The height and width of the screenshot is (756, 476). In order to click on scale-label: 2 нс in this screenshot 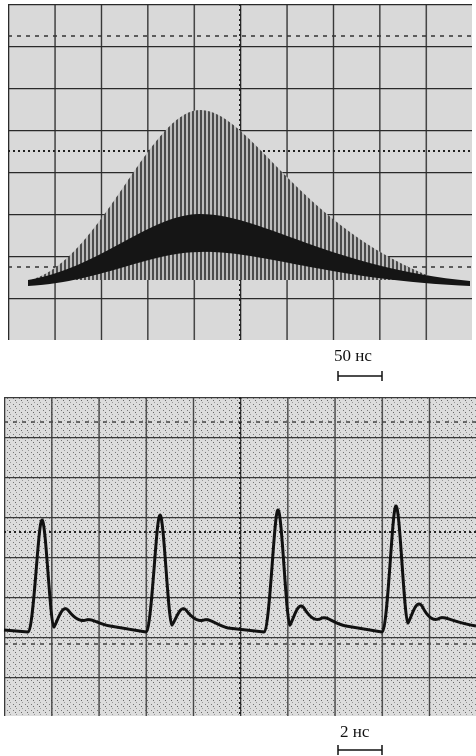, I will do `click(355, 731)`.